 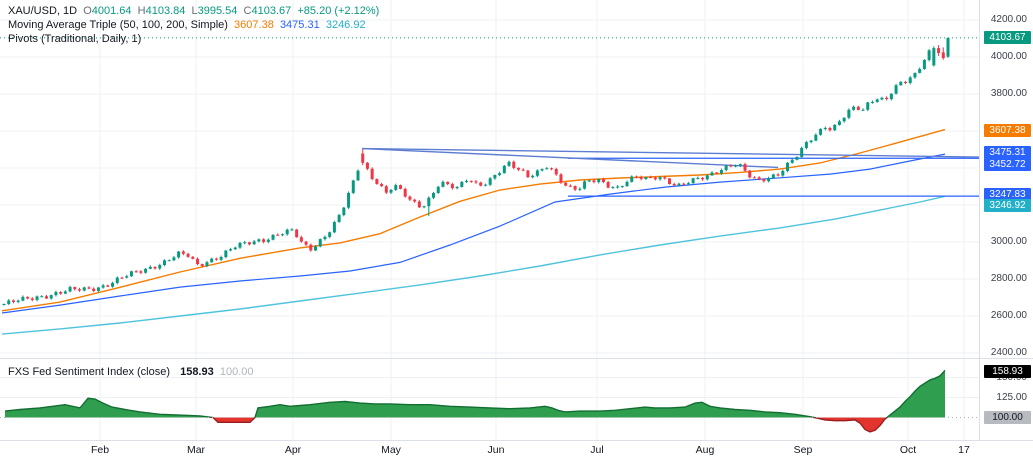 I want to click on time-tick-label: May, so click(x=391, y=450).